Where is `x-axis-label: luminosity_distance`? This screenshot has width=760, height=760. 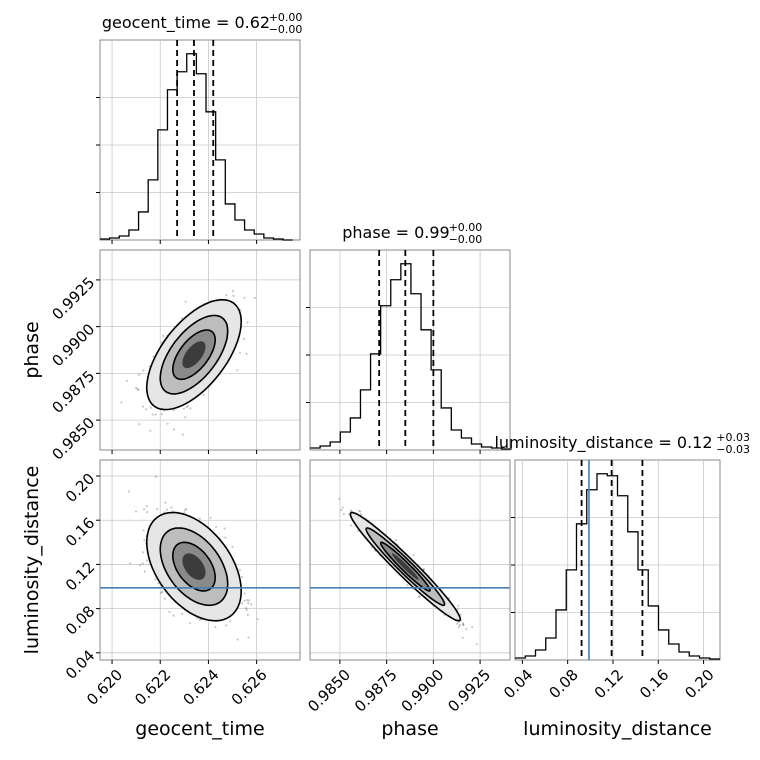 x-axis-label: luminosity_distance is located at coordinates (617, 729).